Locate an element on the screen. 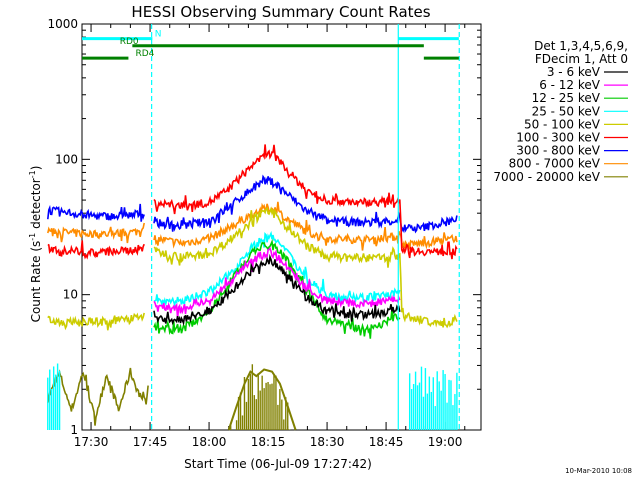 The width and height of the screenshot is (640, 480). x-tick-label: 19:00 is located at coordinates (445, 442).